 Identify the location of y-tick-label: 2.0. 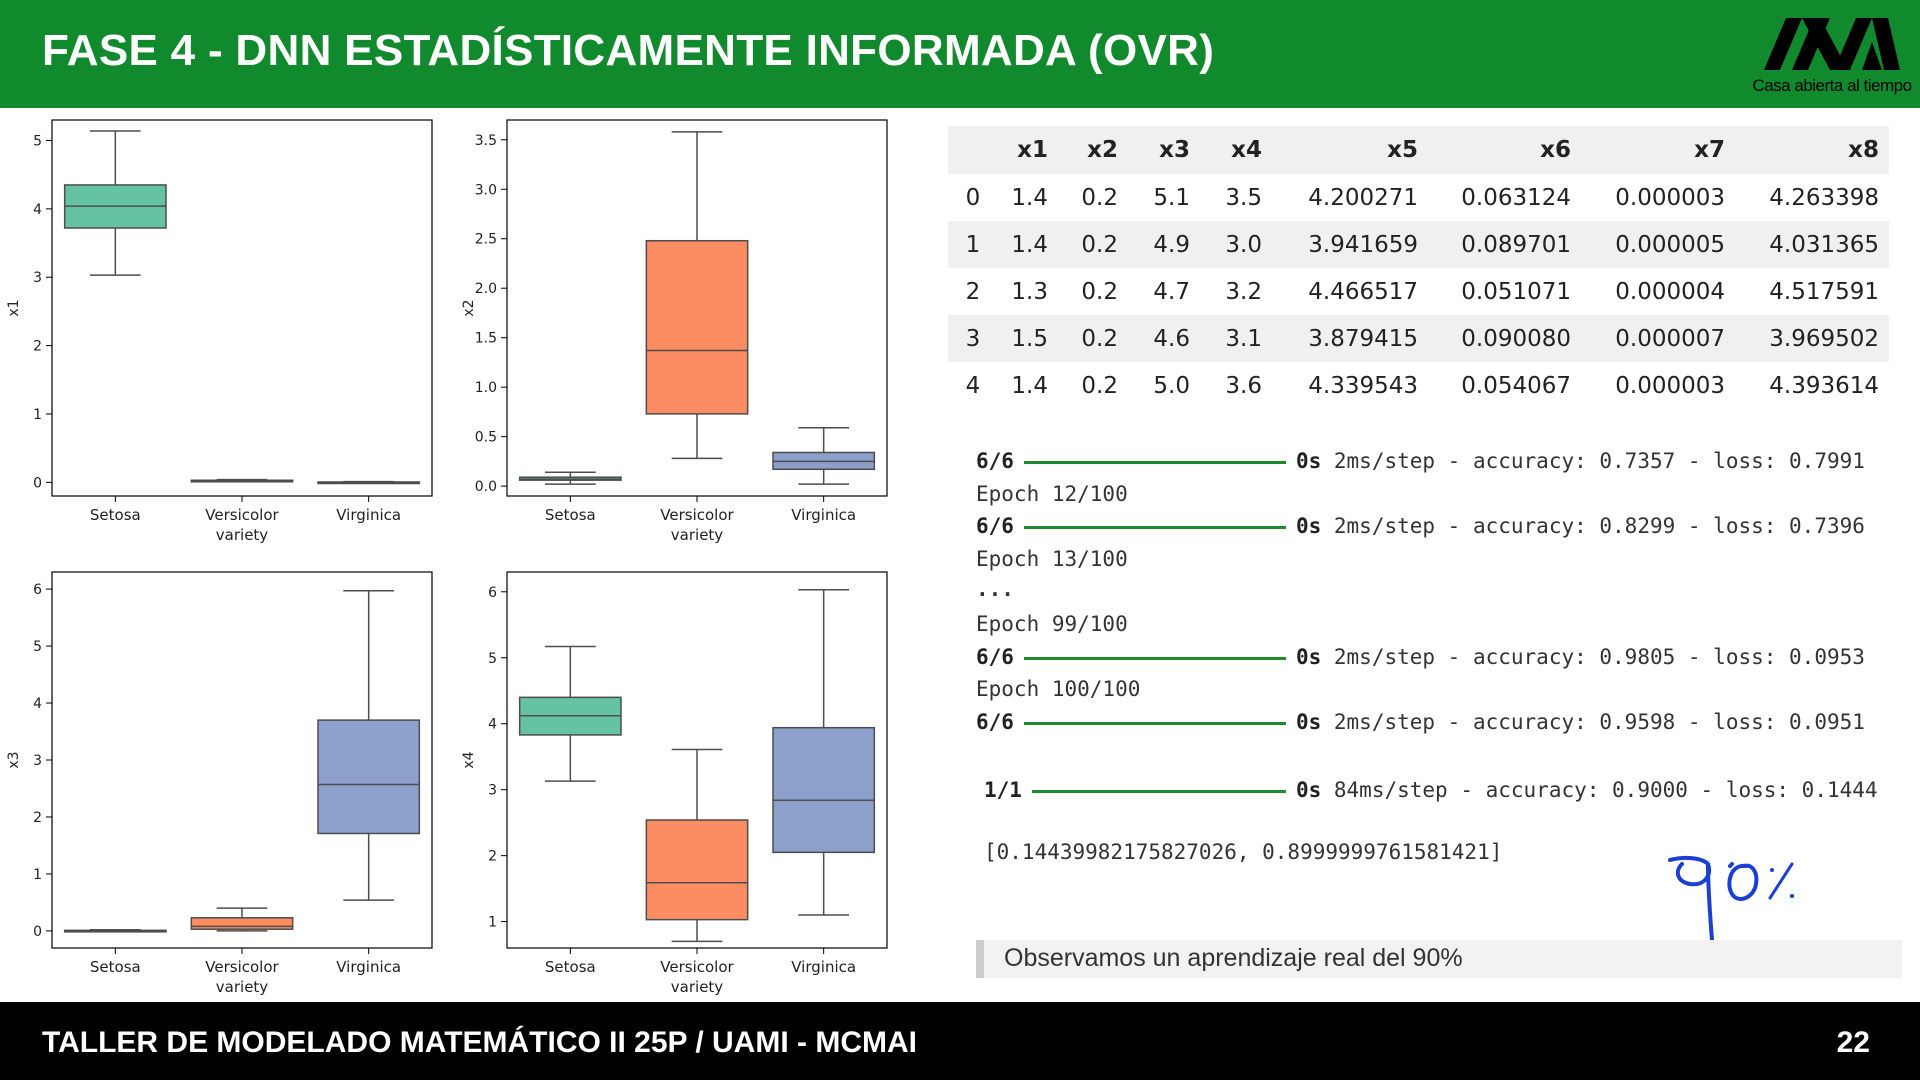
(486, 289).